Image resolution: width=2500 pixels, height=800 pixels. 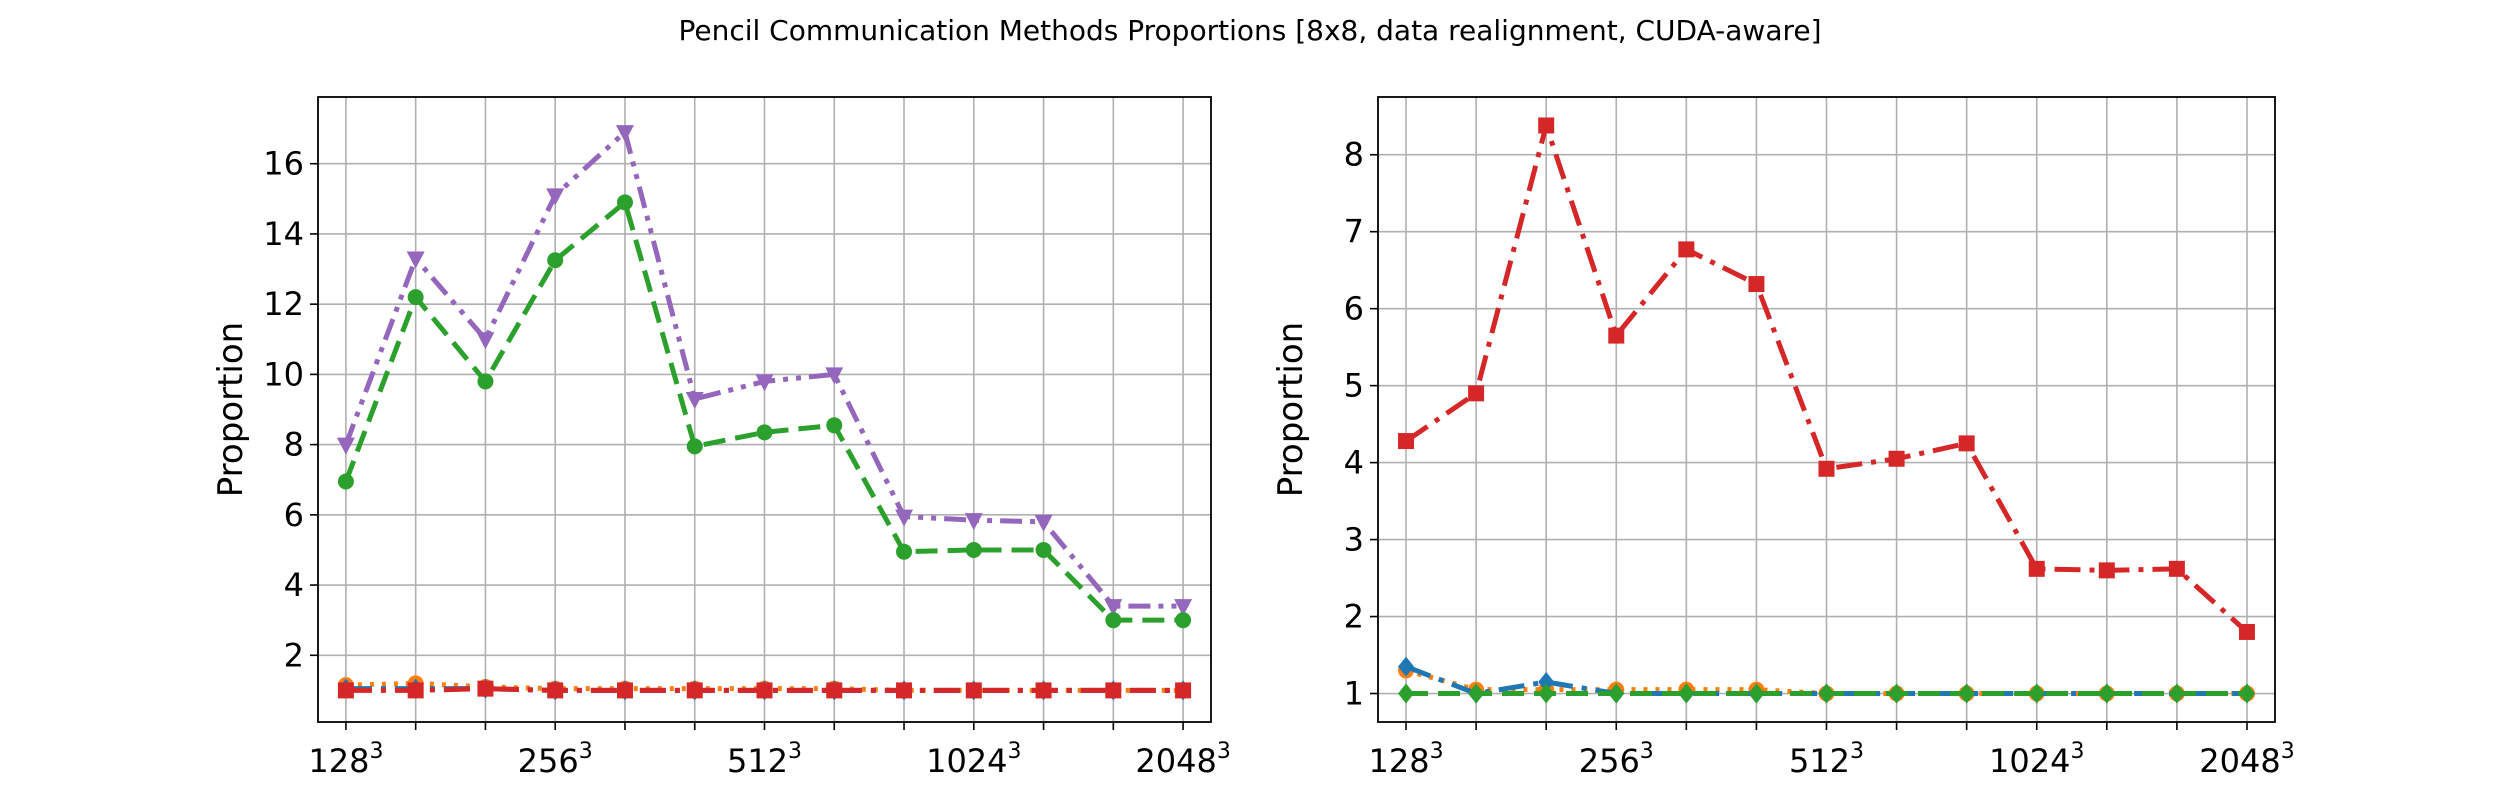 What do you see at coordinates (764, 759) in the screenshot?
I see `x-tick-label-1-2: 5123` at bounding box center [764, 759].